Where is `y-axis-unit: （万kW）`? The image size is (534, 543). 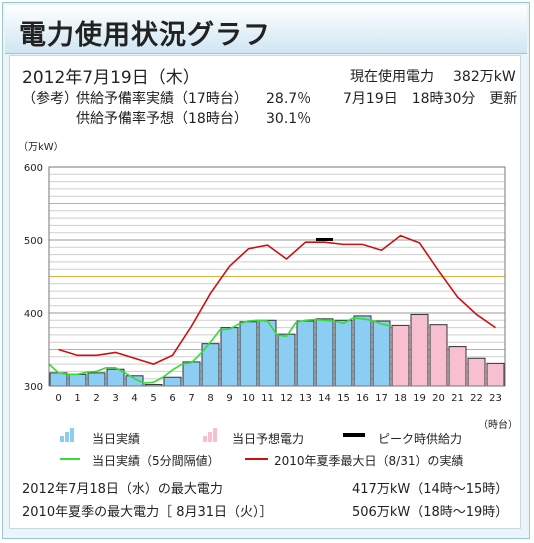
y-axis-unit: （万kW） is located at coordinates (41, 147).